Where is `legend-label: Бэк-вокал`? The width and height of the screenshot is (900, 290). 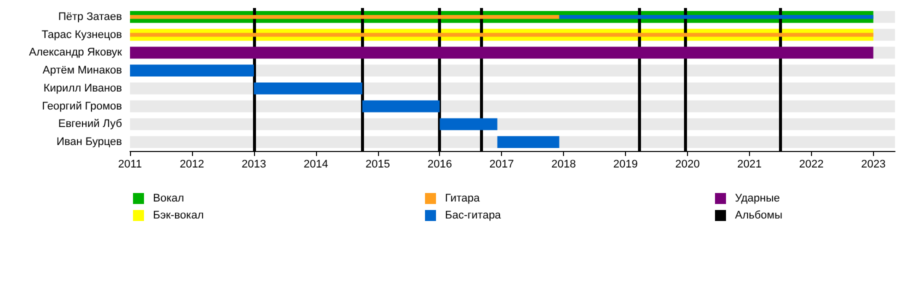
legend-label: Бэк-вокал is located at coordinates (178, 216).